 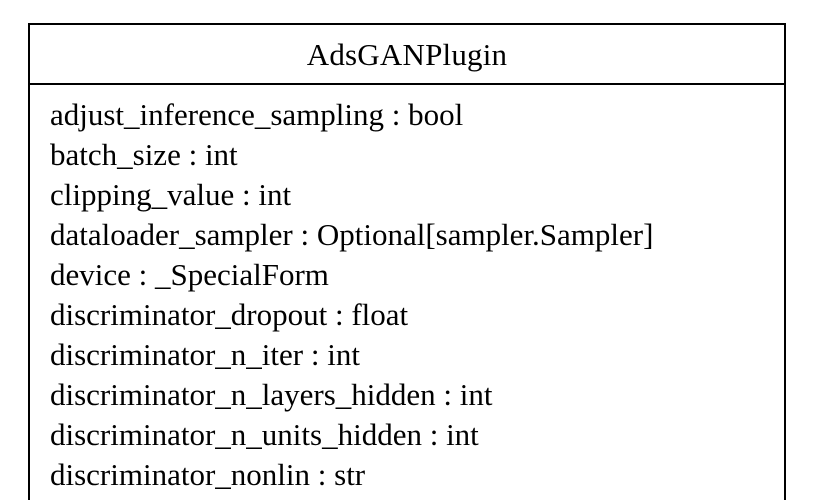 I want to click on class-header: AdsGANPlugin, so click(x=407, y=55).